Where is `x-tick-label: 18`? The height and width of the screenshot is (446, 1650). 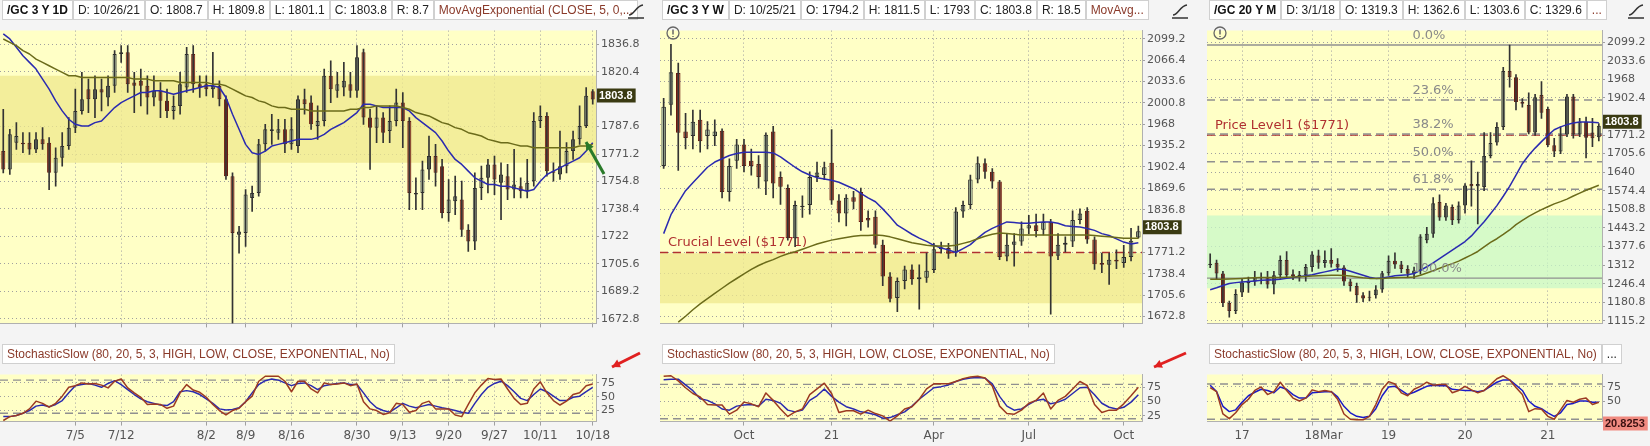
x-tick-label: 18 is located at coordinates (1312, 434).